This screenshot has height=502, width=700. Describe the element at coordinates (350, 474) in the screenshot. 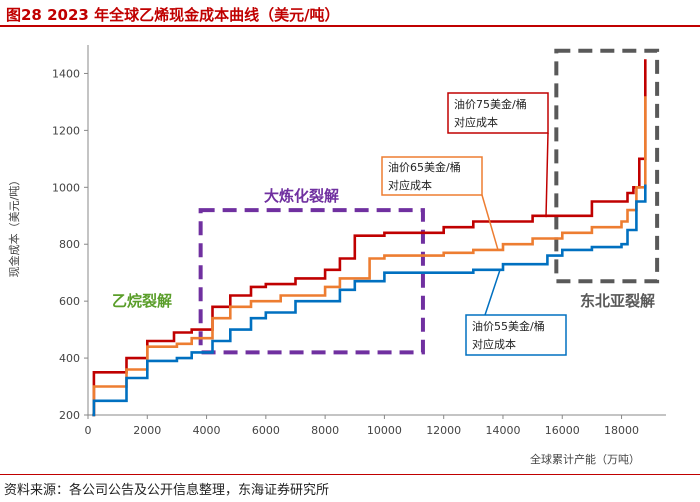

I see `source-divider` at that location.